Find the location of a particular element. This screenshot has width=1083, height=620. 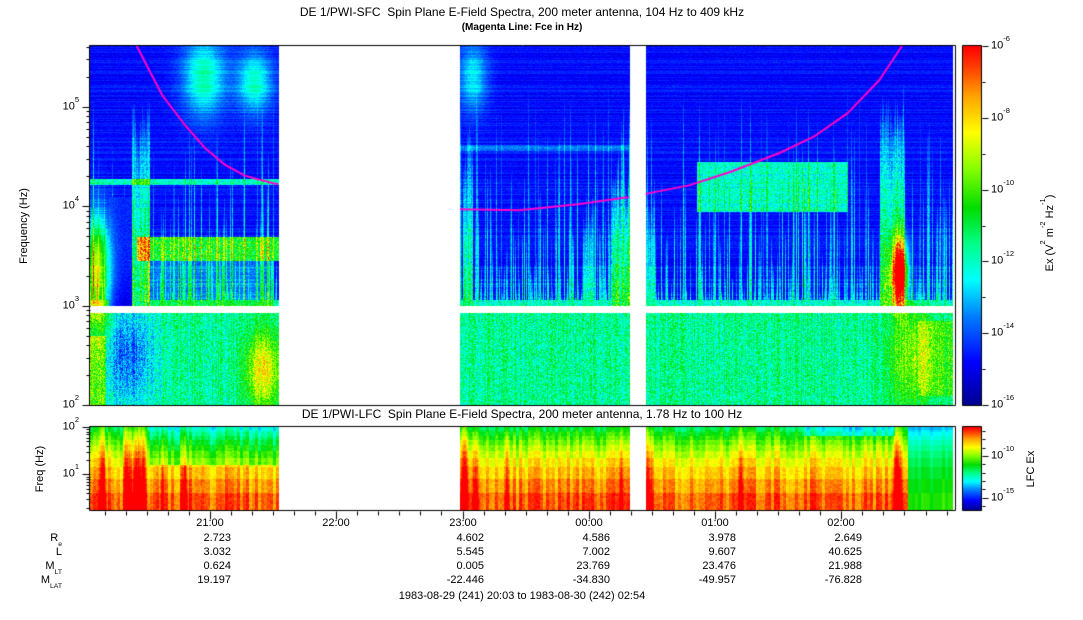

time-tick-label-2300: 23:00 is located at coordinates (463, 523).